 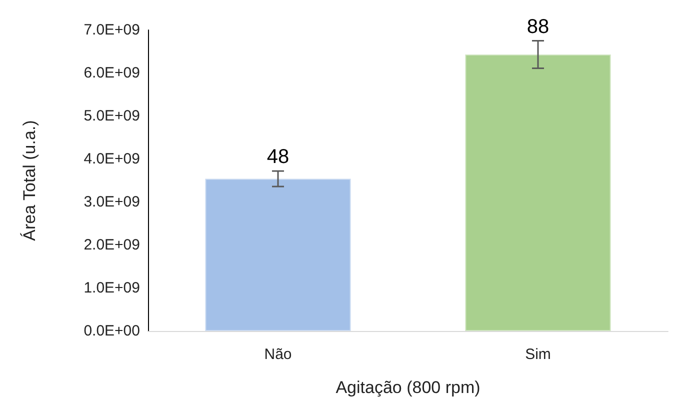 What do you see at coordinates (112, 331) in the screenshot?
I see `y-tick-label: 0.0E+00` at bounding box center [112, 331].